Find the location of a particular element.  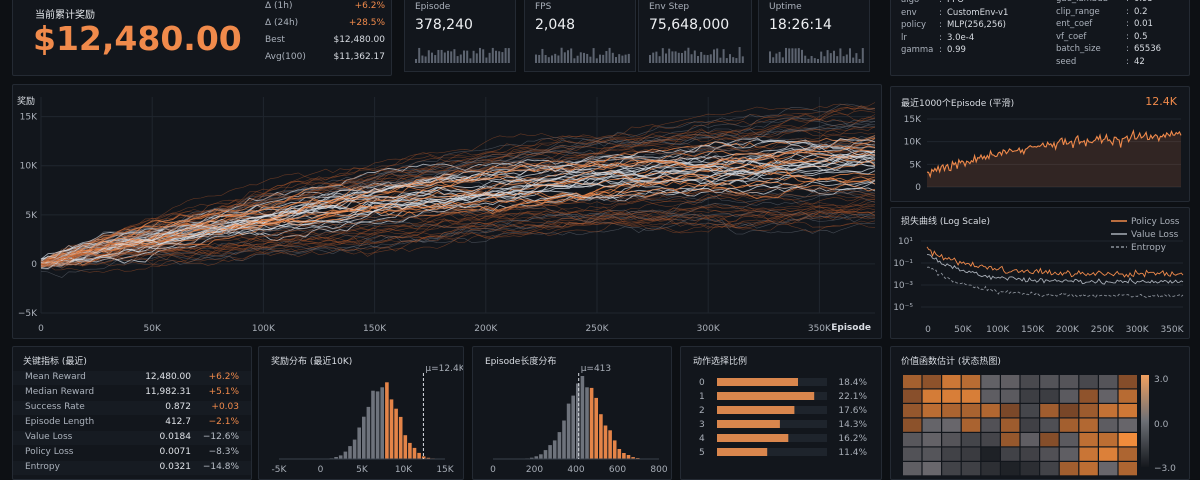

action-track is located at coordinates (772, 452).